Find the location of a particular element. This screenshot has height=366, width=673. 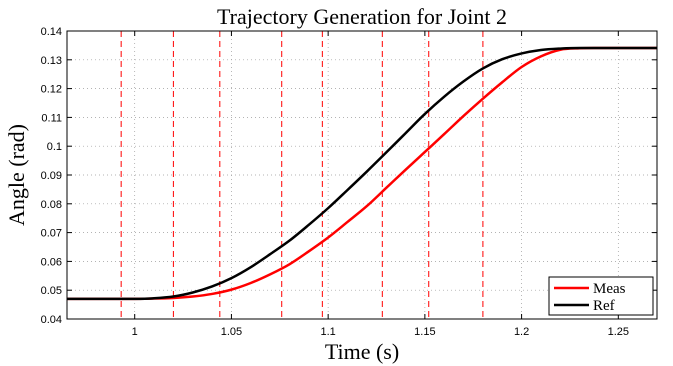

y-tick-label: 0.07 is located at coordinates (51, 234).